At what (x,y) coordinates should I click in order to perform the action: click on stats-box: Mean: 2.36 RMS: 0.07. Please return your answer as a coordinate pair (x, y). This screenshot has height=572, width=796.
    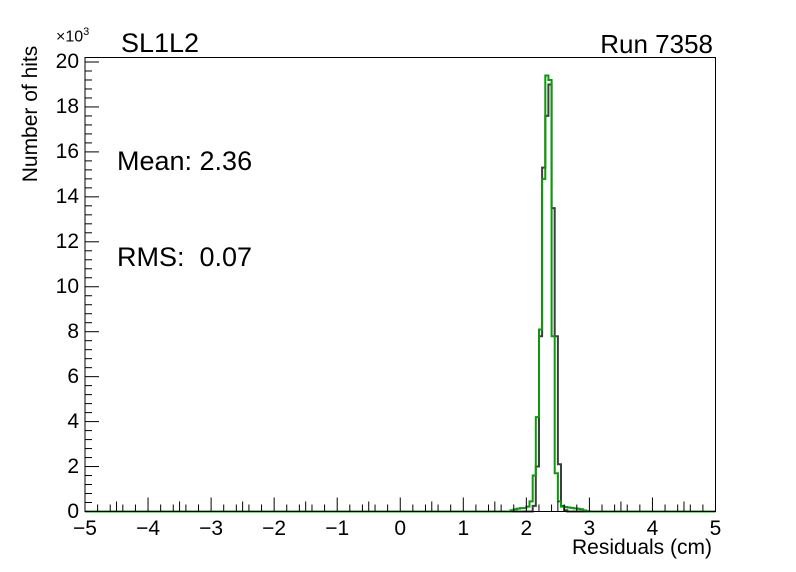
    Looking at the image, I should click on (184, 209).